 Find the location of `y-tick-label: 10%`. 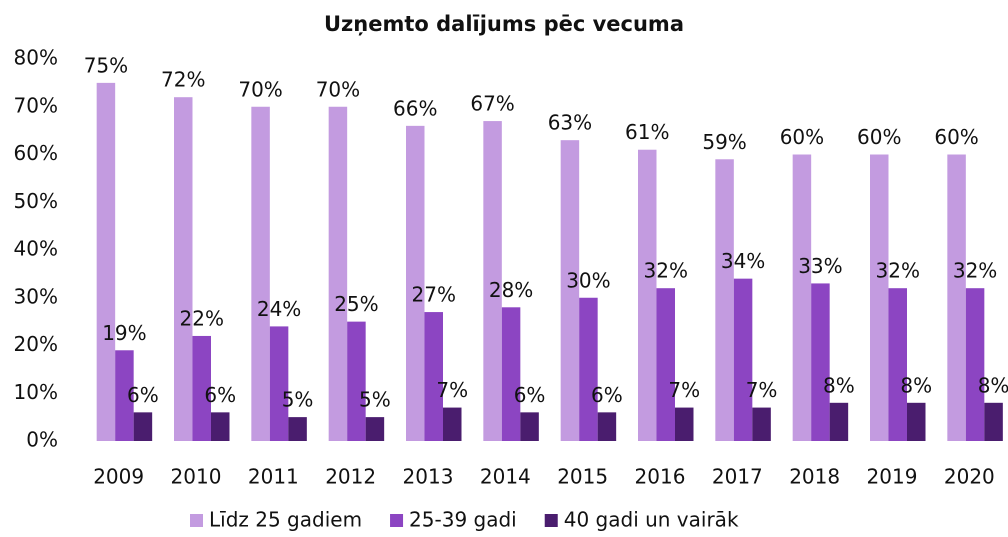

y-tick-label: 10% is located at coordinates (36, 392).